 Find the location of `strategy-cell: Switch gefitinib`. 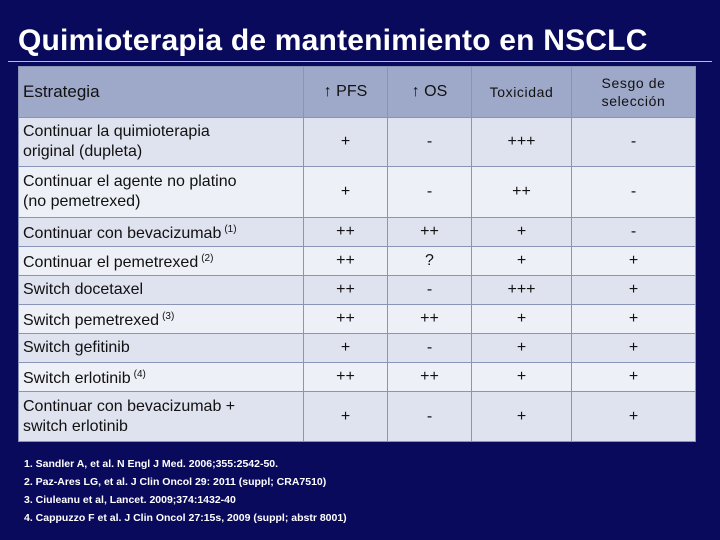

strategy-cell: Switch gefitinib is located at coordinates (161, 348).